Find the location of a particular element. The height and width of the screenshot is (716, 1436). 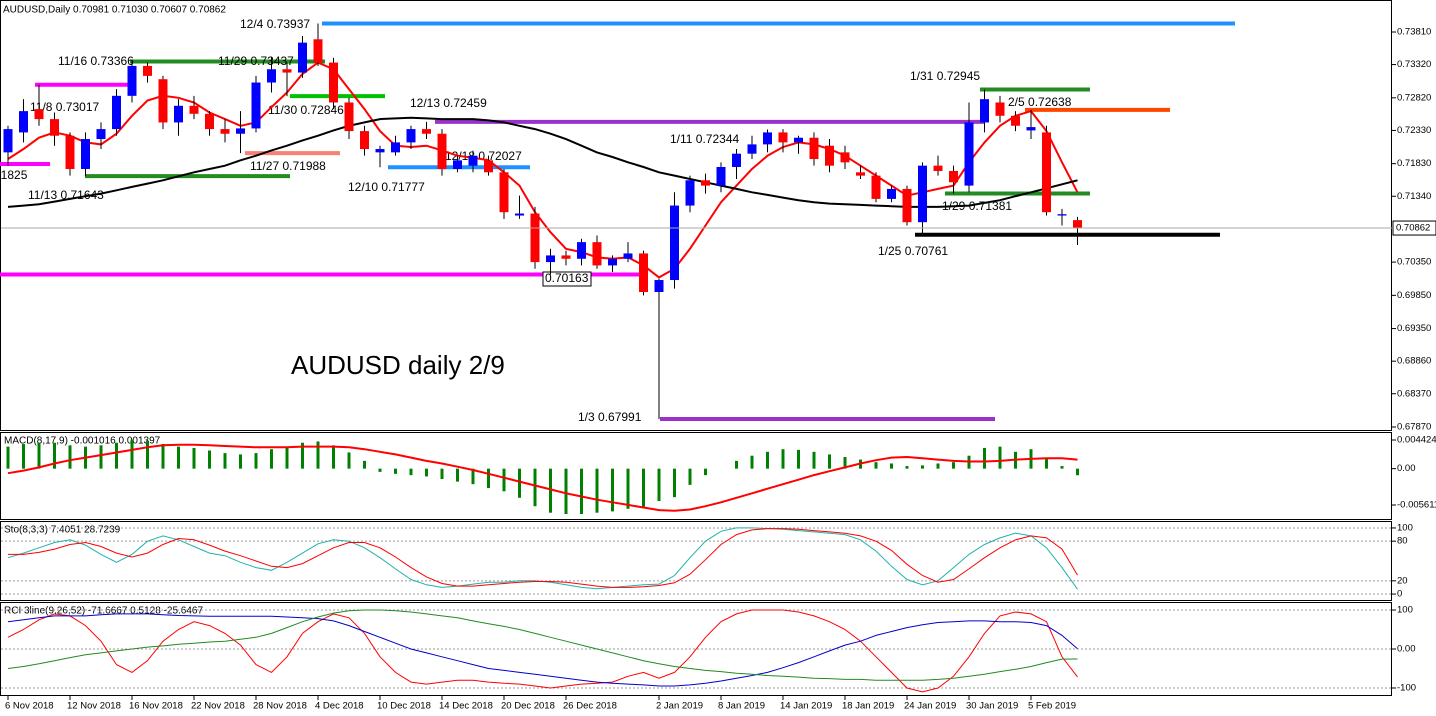

y-tick-label: 20 is located at coordinates (1402, 580).